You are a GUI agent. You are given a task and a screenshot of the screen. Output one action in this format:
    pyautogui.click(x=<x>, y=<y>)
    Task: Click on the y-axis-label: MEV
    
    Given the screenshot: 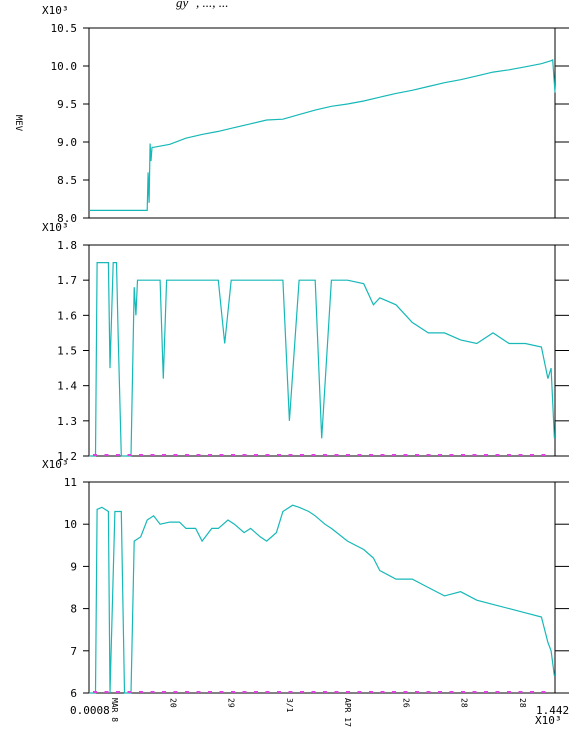 What is the action you would take?
    pyautogui.click(x=18, y=123)
    